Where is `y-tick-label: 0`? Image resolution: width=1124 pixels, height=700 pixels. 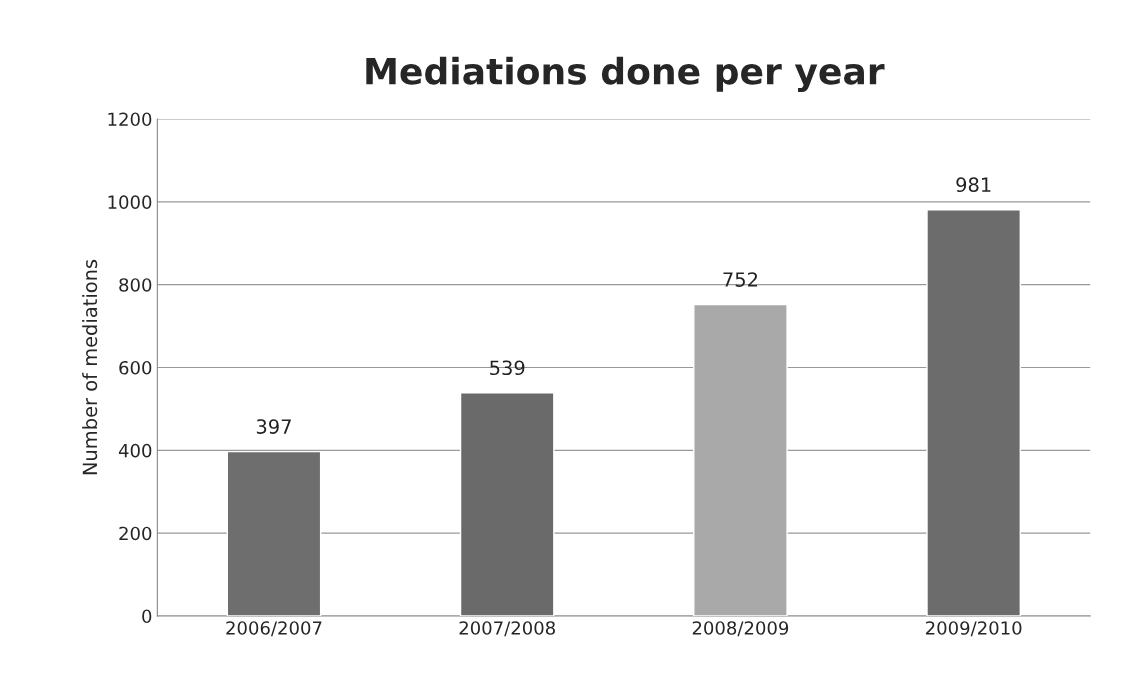 y-tick-label: 0 is located at coordinates (147, 616).